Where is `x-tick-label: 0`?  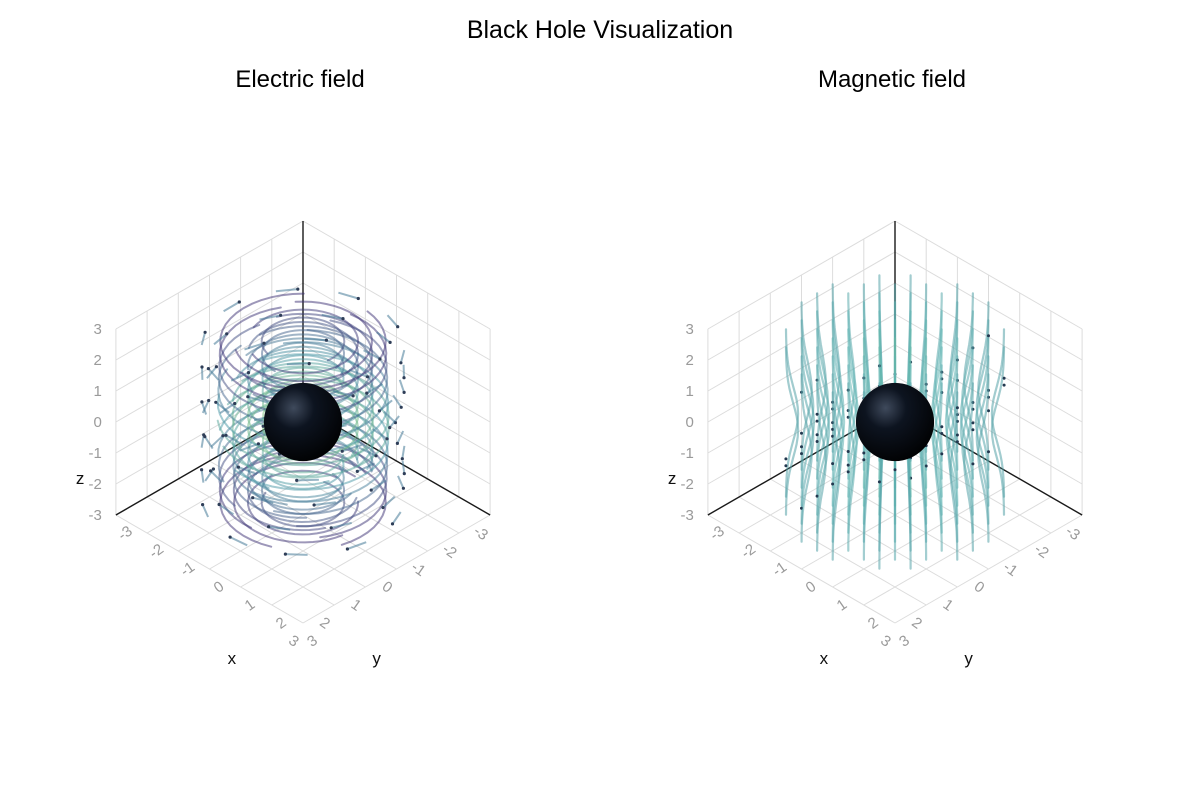
x-tick-label: 0 is located at coordinates (811, 587).